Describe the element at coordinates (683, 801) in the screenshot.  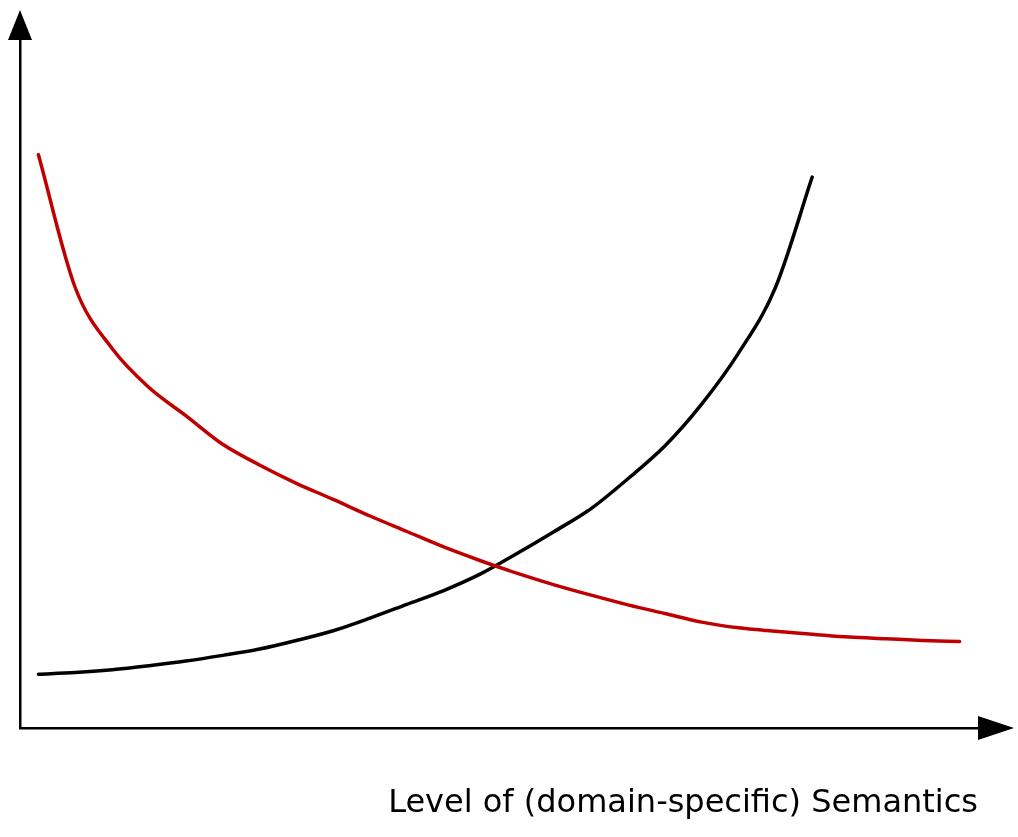
I see `x-axis-title: Level of (domain-specific) Semantics` at that location.